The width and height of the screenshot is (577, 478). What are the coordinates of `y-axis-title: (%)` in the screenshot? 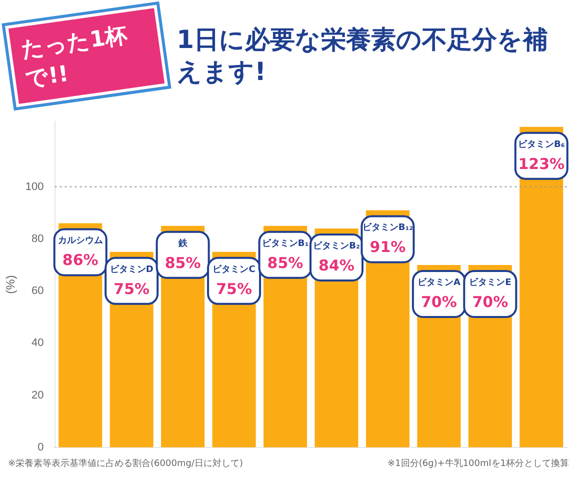 It's located at (11, 284).